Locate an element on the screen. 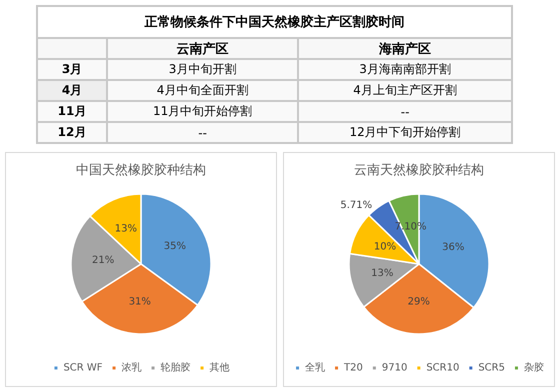 Image resolution: width=558 pixels, height=389 pixels. text: 4月中旬全面开割 is located at coordinates (202, 90).